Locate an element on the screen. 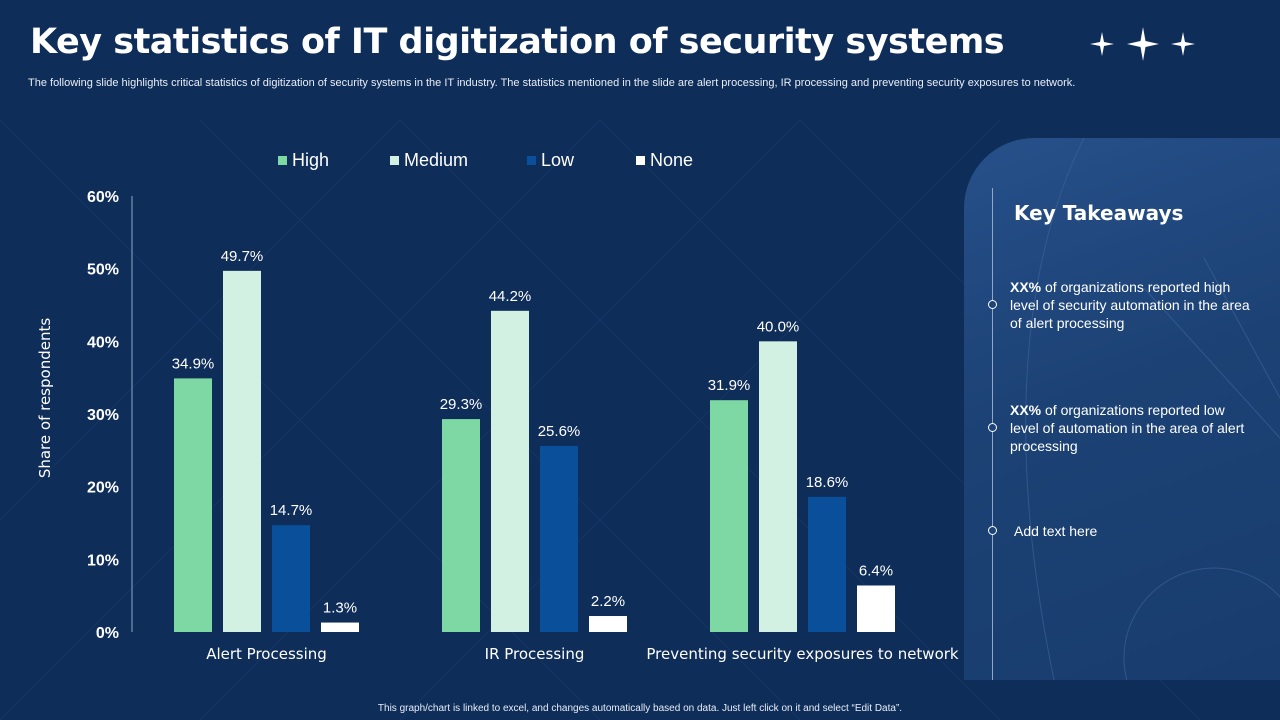  takeaways-title: Key Takeaways is located at coordinates (1099, 213).